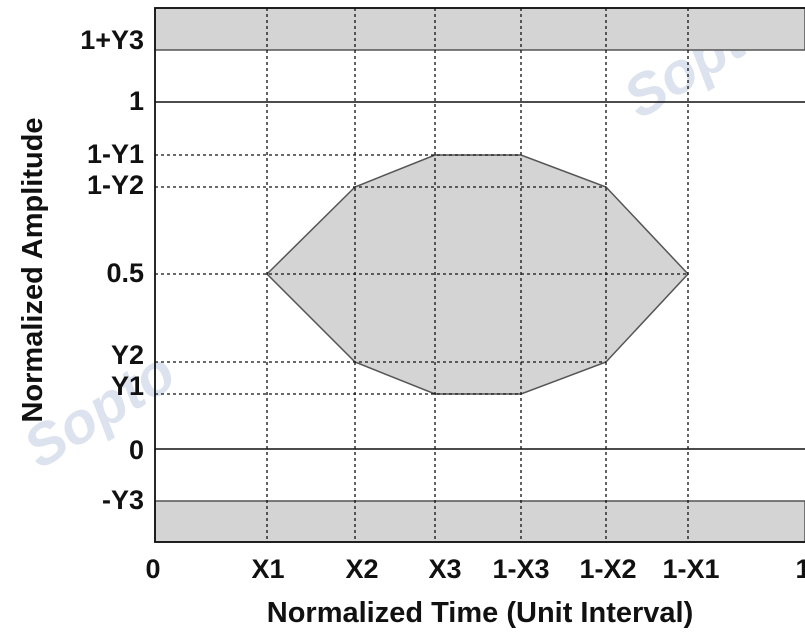 This screenshot has height=642, width=805. I want to click on lower-mask-region, so click(480, 521).